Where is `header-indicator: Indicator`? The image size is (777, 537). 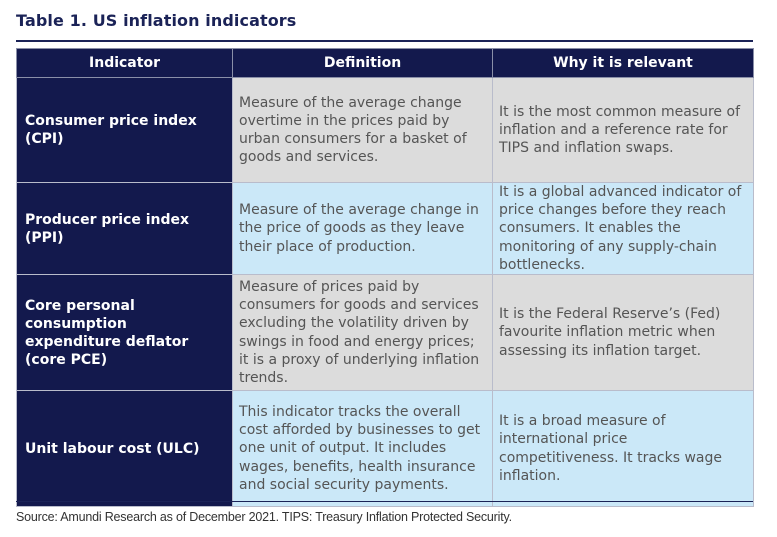 header-indicator: Indicator is located at coordinates (124, 63).